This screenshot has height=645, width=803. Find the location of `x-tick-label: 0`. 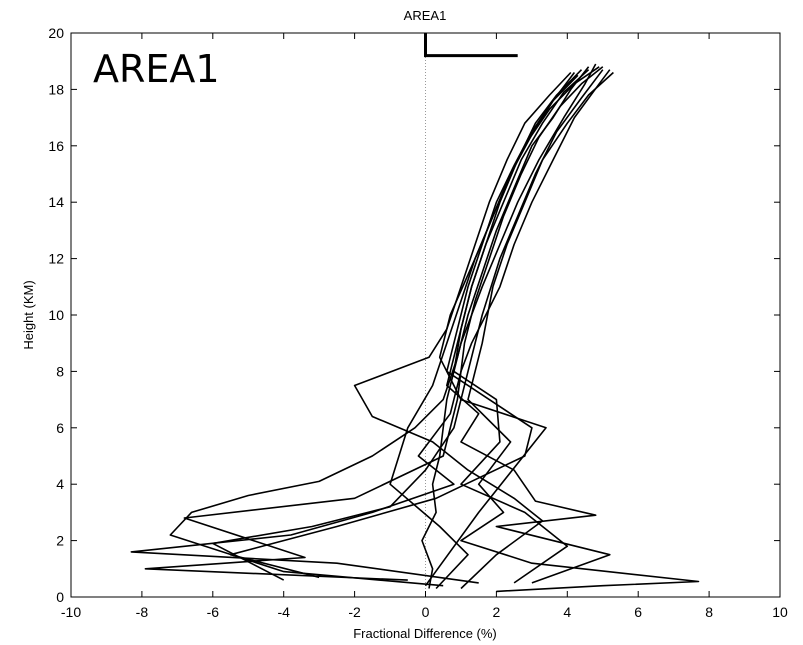

x-tick-label: 0 is located at coordinates (426, 612).